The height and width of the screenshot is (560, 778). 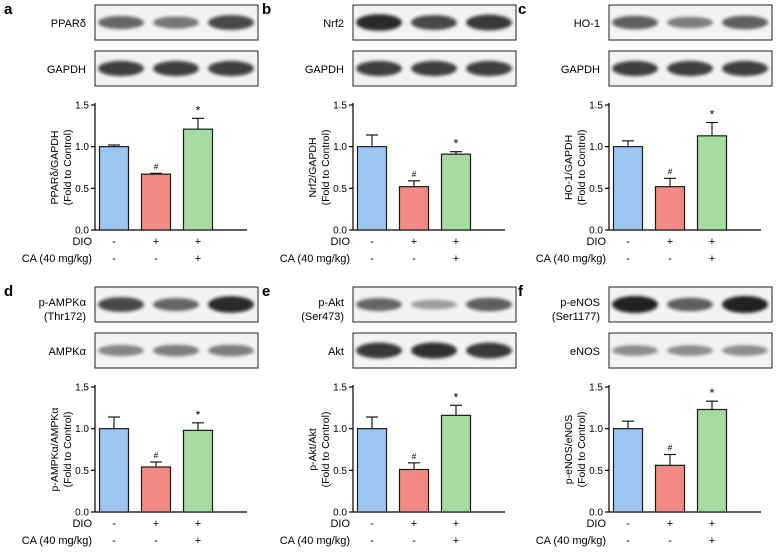 I want to click on panel-letter: d, so click(x=8, y=291).